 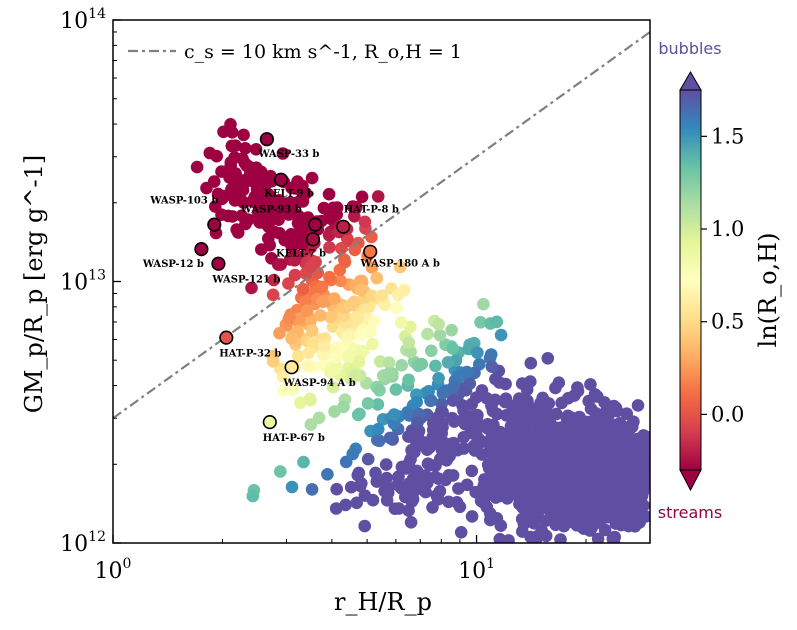 What do you see at coordinates (288, 154) in the screenshot?
I see `planet-label: WASP-33 b` at bounding box center [288, 154].